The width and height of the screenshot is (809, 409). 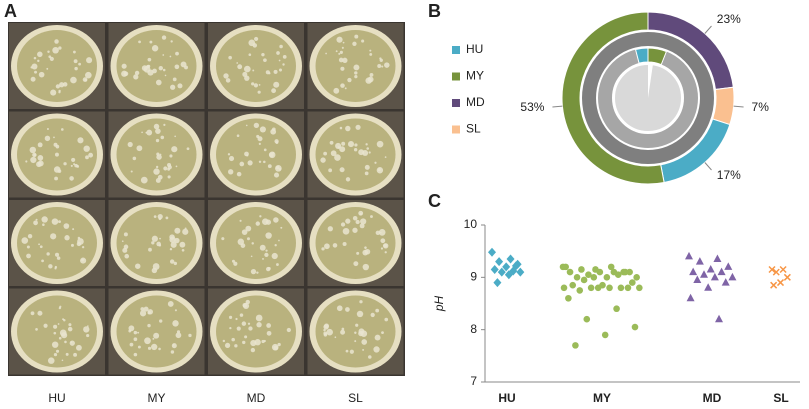 What do you see at coordinates (434, 11) in the screenshot?
I see `panel-label: B` at bounding box center [434, 11].